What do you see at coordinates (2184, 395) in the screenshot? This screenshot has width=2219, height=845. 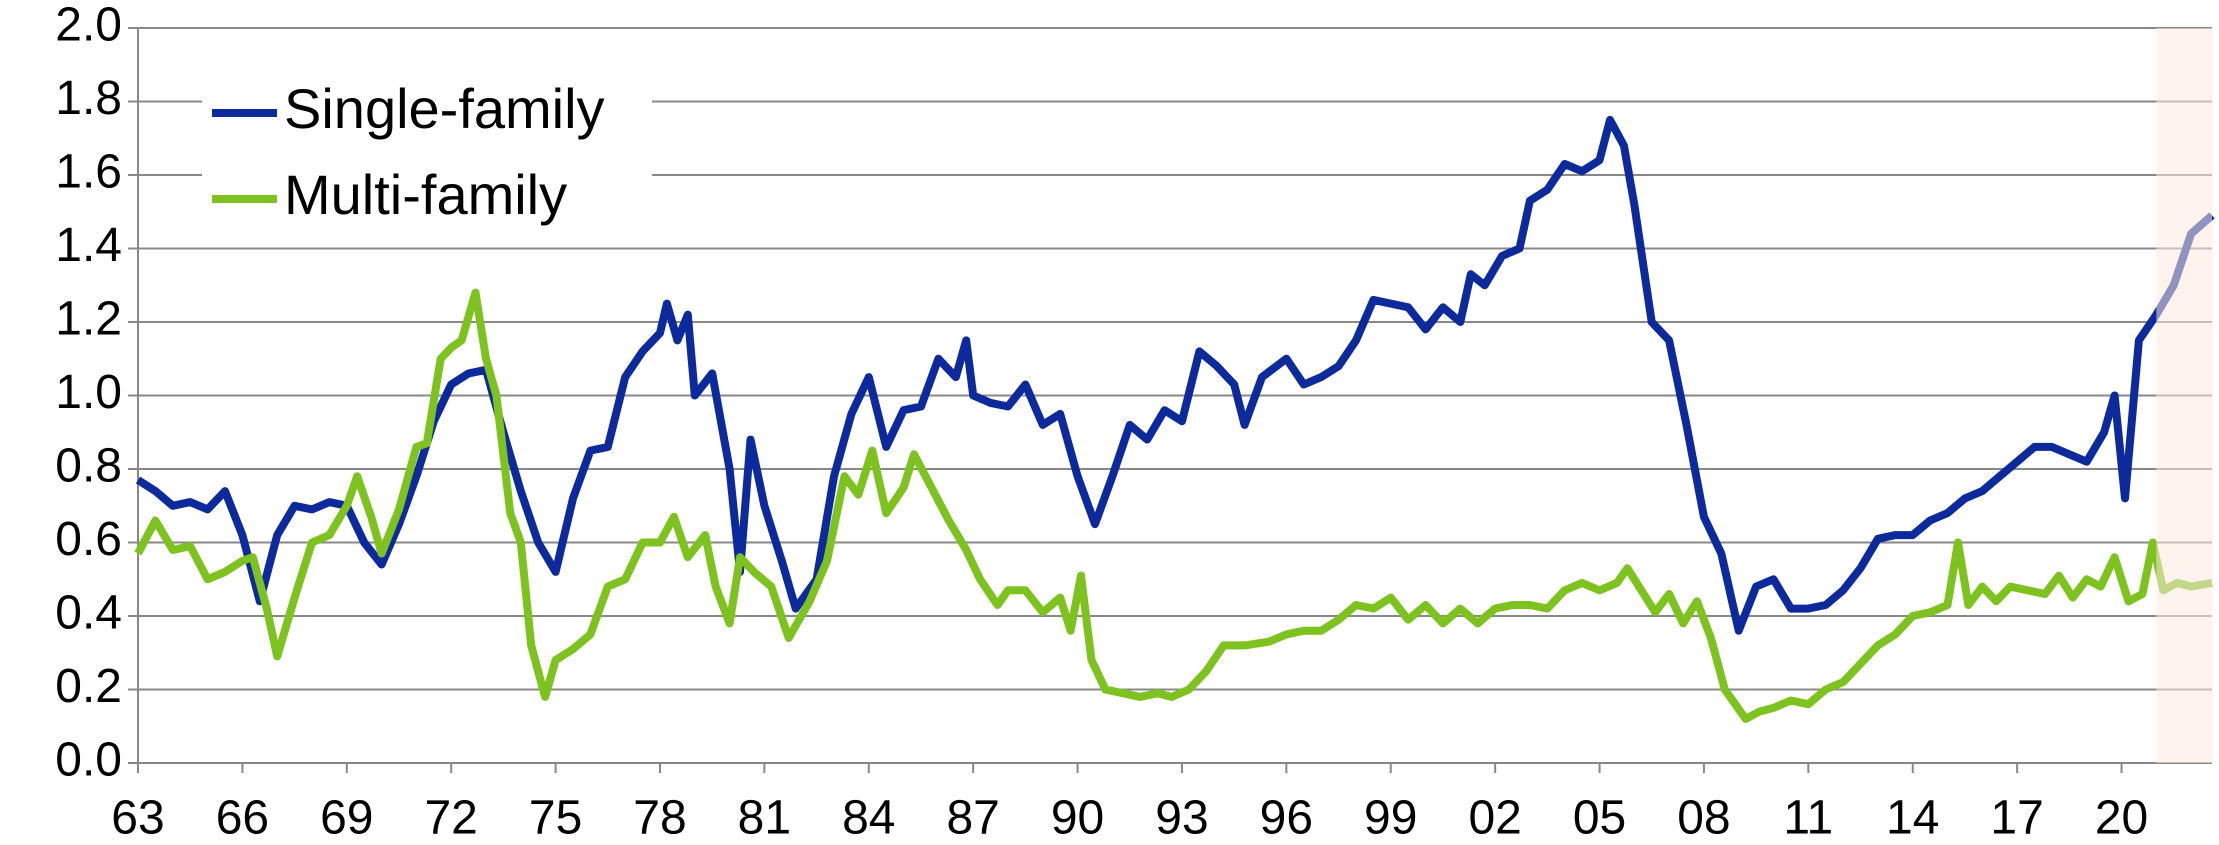 I see `forecast-shade` at bounding box center [2184, 395].